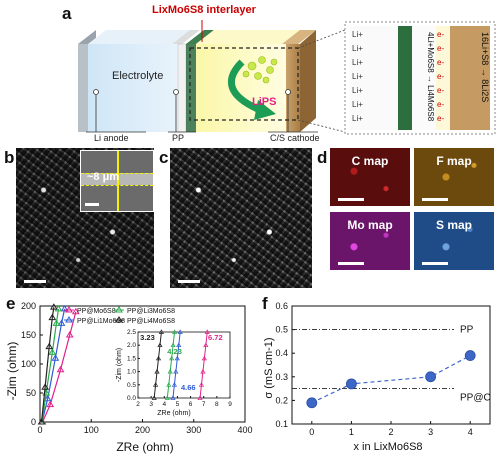 This screenshot has width=500, height=455. I want to click on inset-x-tick-label: 4, so click(164, 404).